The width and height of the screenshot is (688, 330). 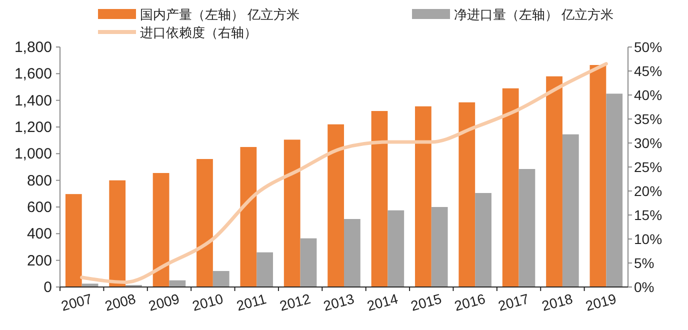 I want to click on y2-tick-label: 30%, so click(x=648, y=143).